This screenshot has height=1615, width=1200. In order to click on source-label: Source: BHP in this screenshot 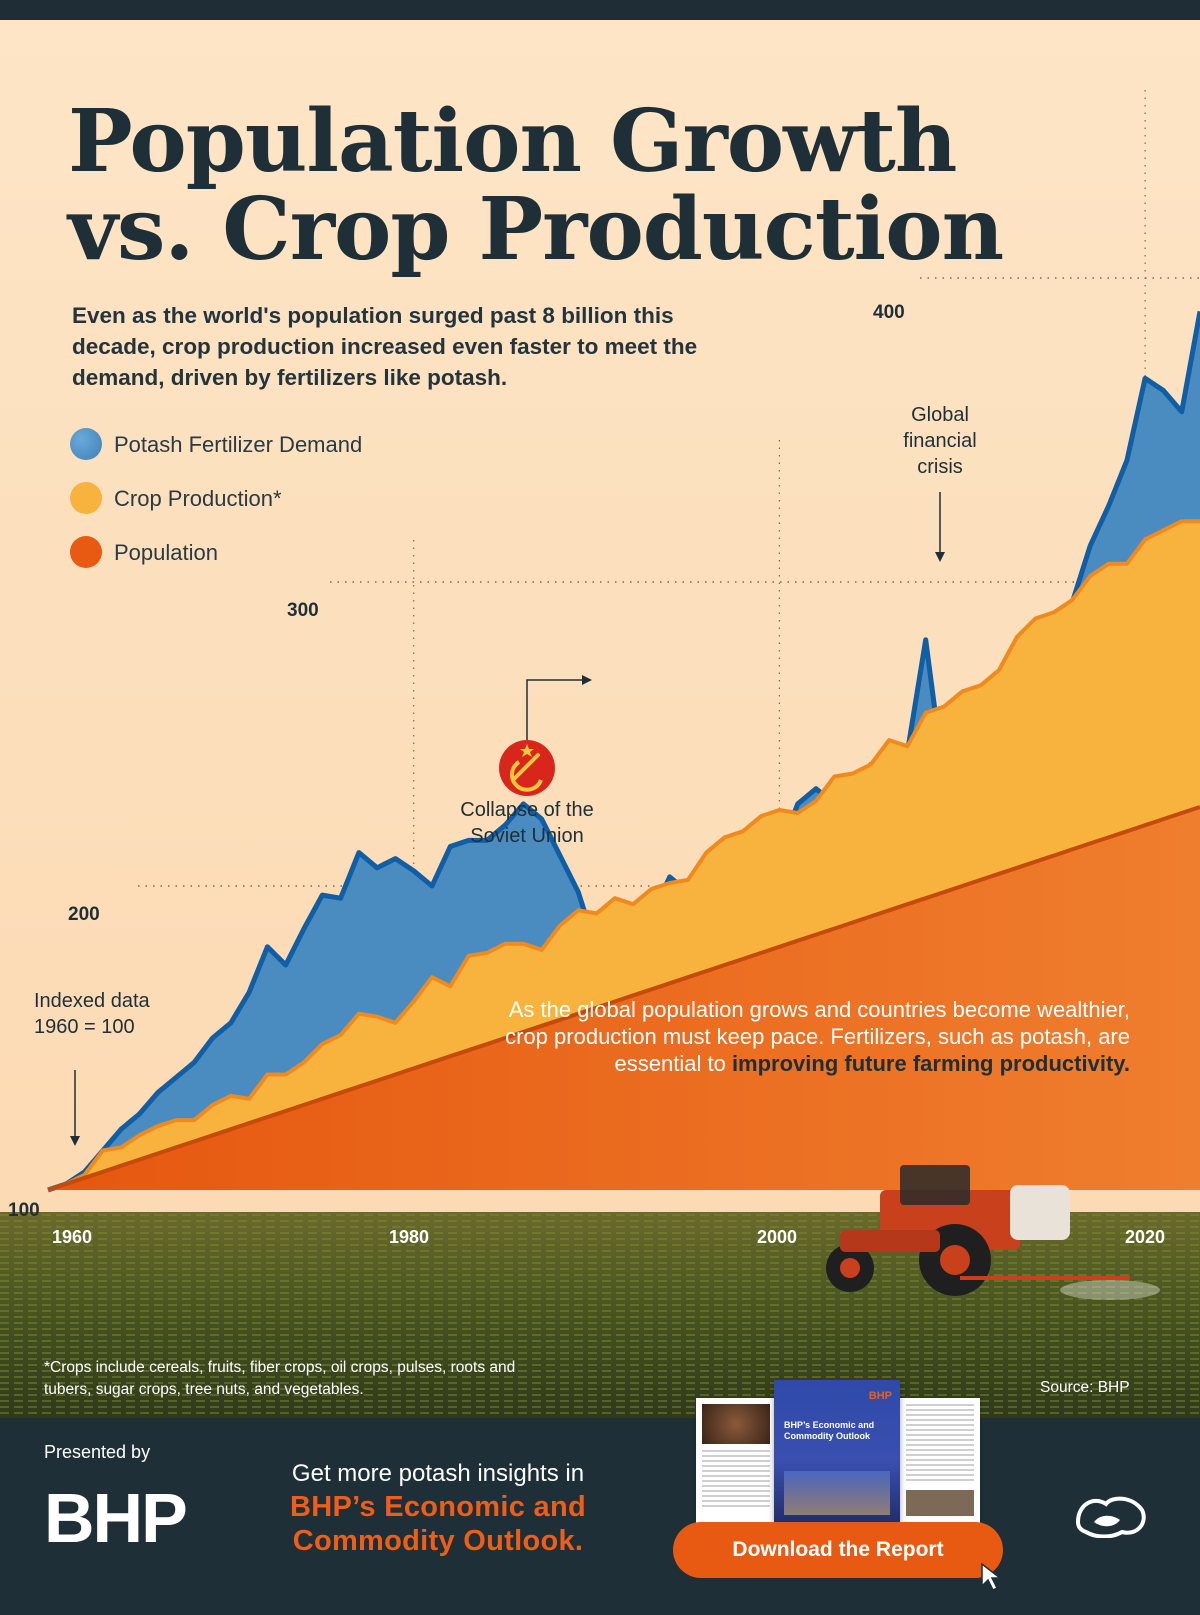, I will do `click(1085, 1387)`.